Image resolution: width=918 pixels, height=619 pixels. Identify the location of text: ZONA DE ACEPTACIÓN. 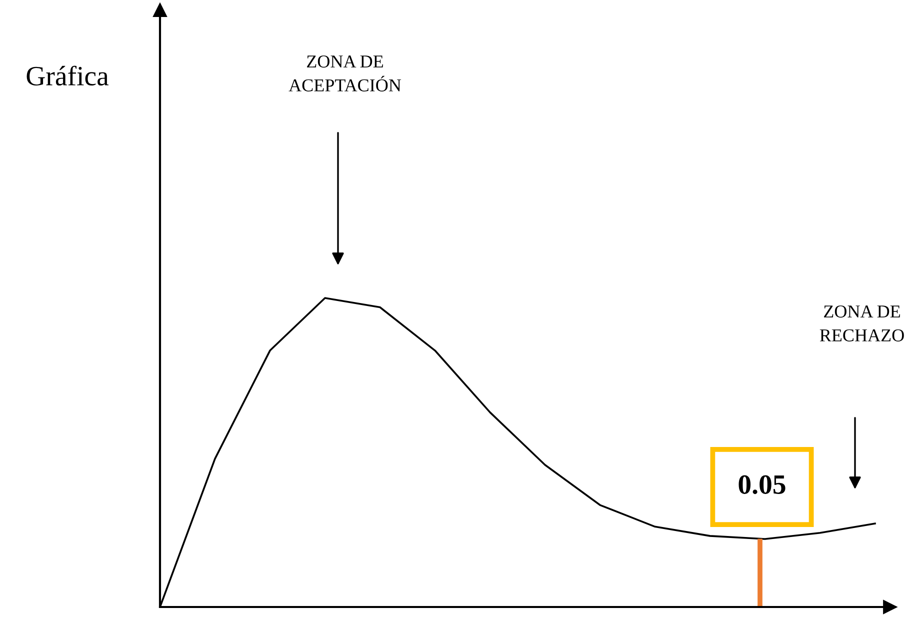
(345, 73).